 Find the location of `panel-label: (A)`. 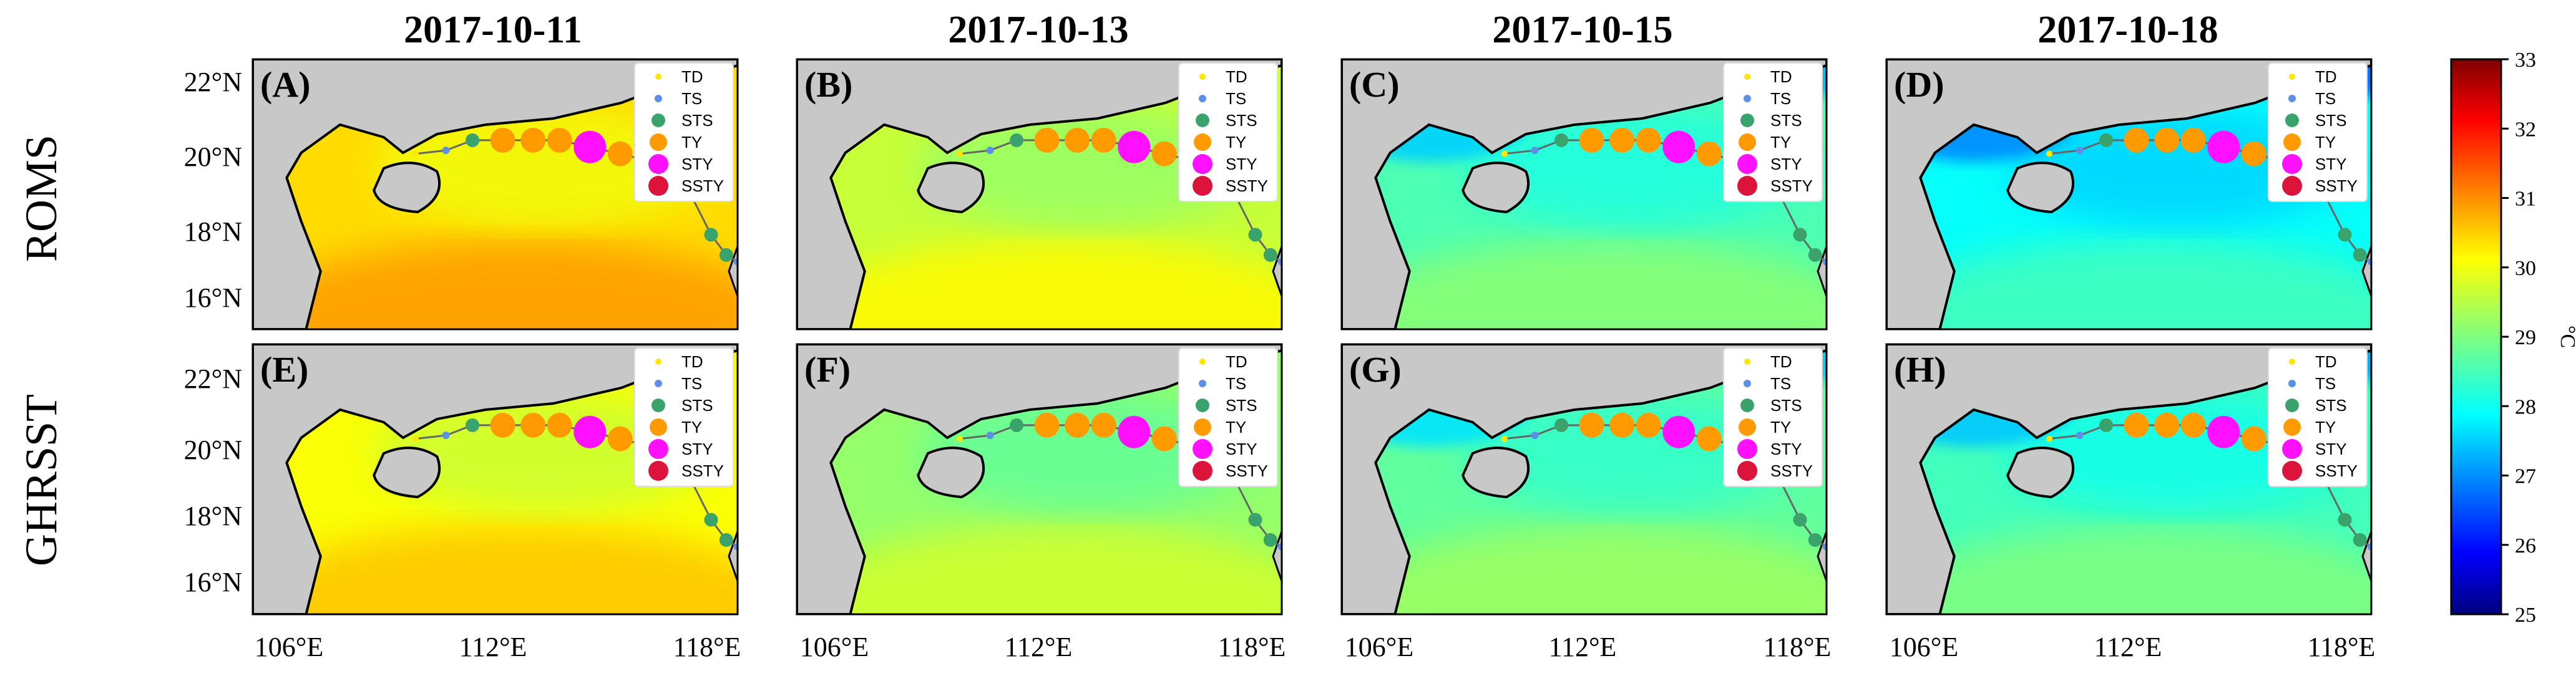

panel-label: (A) is located at coordinates (285, 84).